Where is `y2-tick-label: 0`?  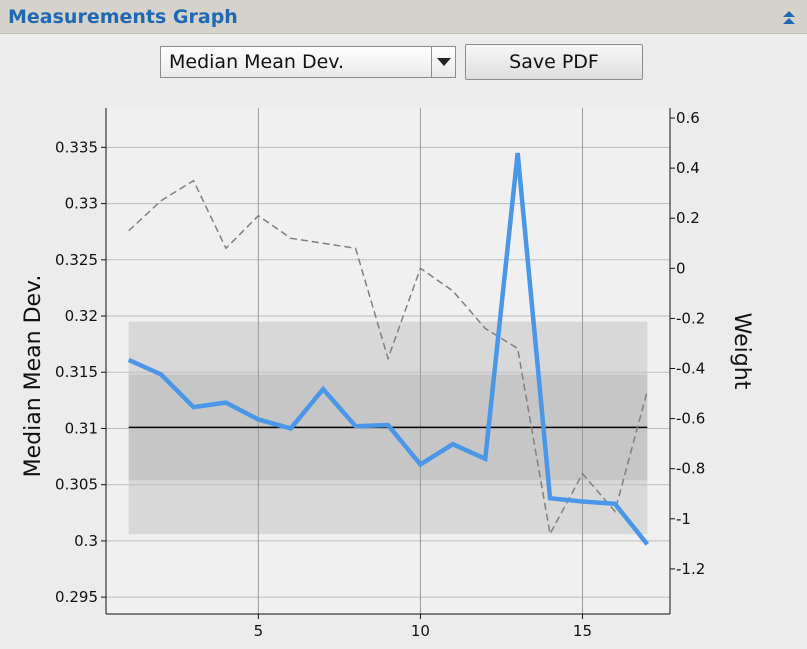
y2-tick-label: 0 is located at coordinates (681, 268).